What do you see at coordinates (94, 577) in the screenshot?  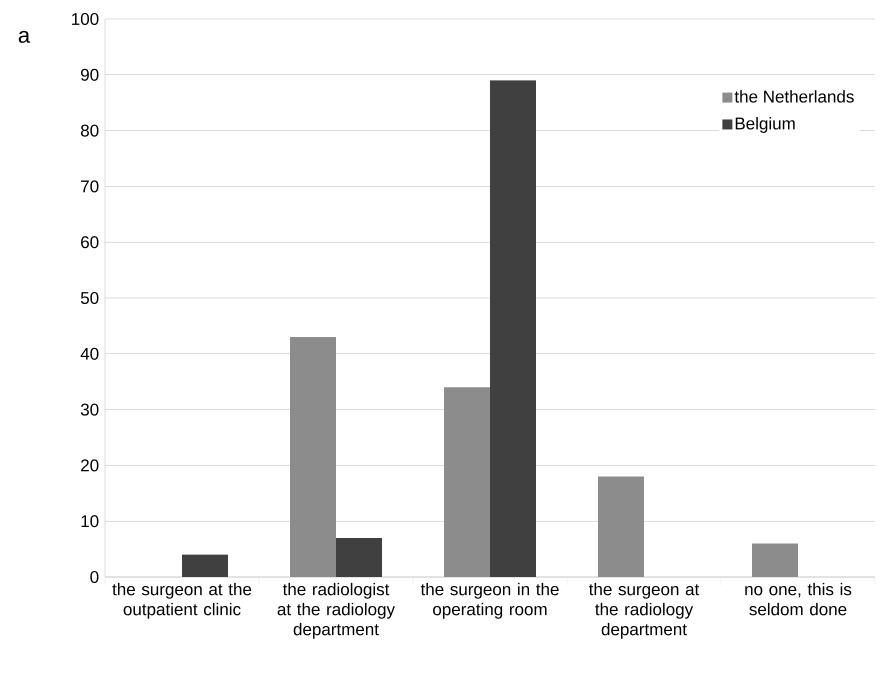 I see `y-tick-label: 0` at bounding box center [94, 577].